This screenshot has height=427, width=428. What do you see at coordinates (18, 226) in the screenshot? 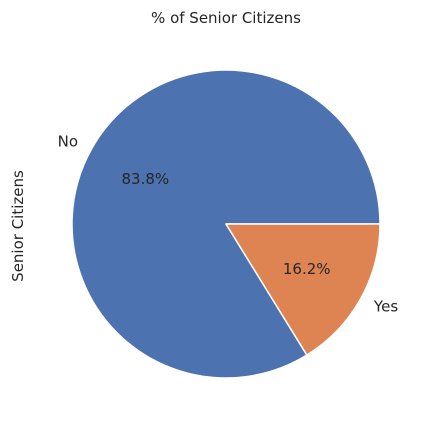
I see `y-axis-label: Senior Citizens` at bounding box center [18, 226].